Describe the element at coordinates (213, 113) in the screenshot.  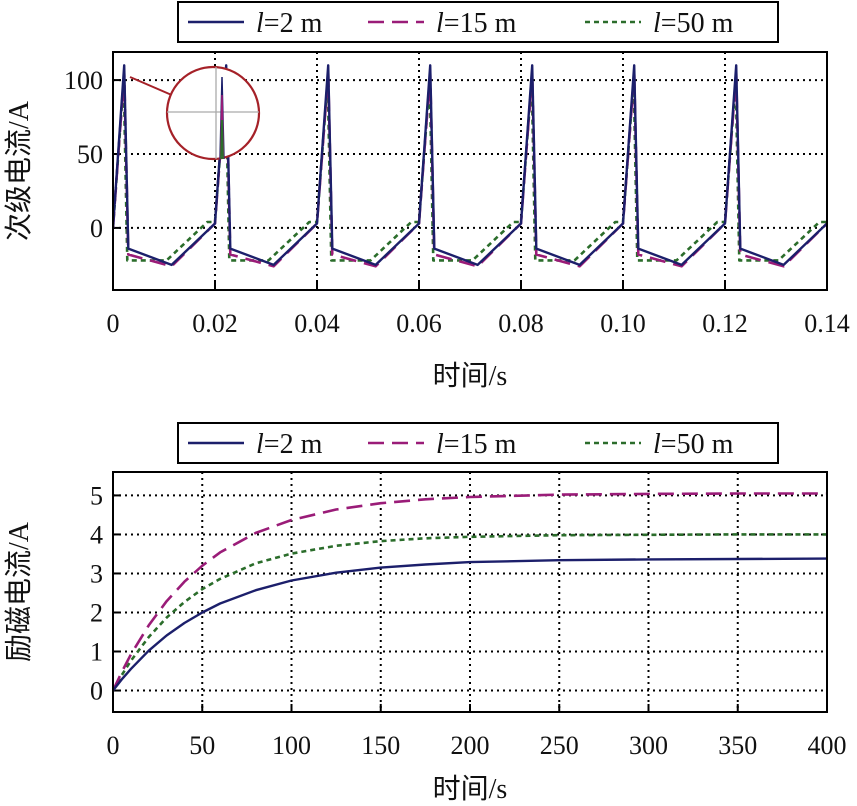
I see `inset-circle` at that location.